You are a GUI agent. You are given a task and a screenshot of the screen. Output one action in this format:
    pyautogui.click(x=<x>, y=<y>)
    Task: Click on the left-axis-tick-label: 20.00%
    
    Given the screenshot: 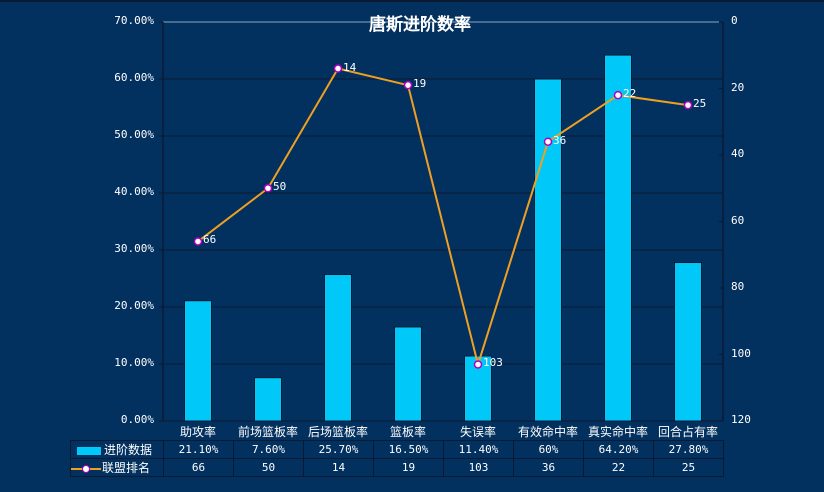 What is the action you would take?
    pyautogui.click(x=134, y=305)
    